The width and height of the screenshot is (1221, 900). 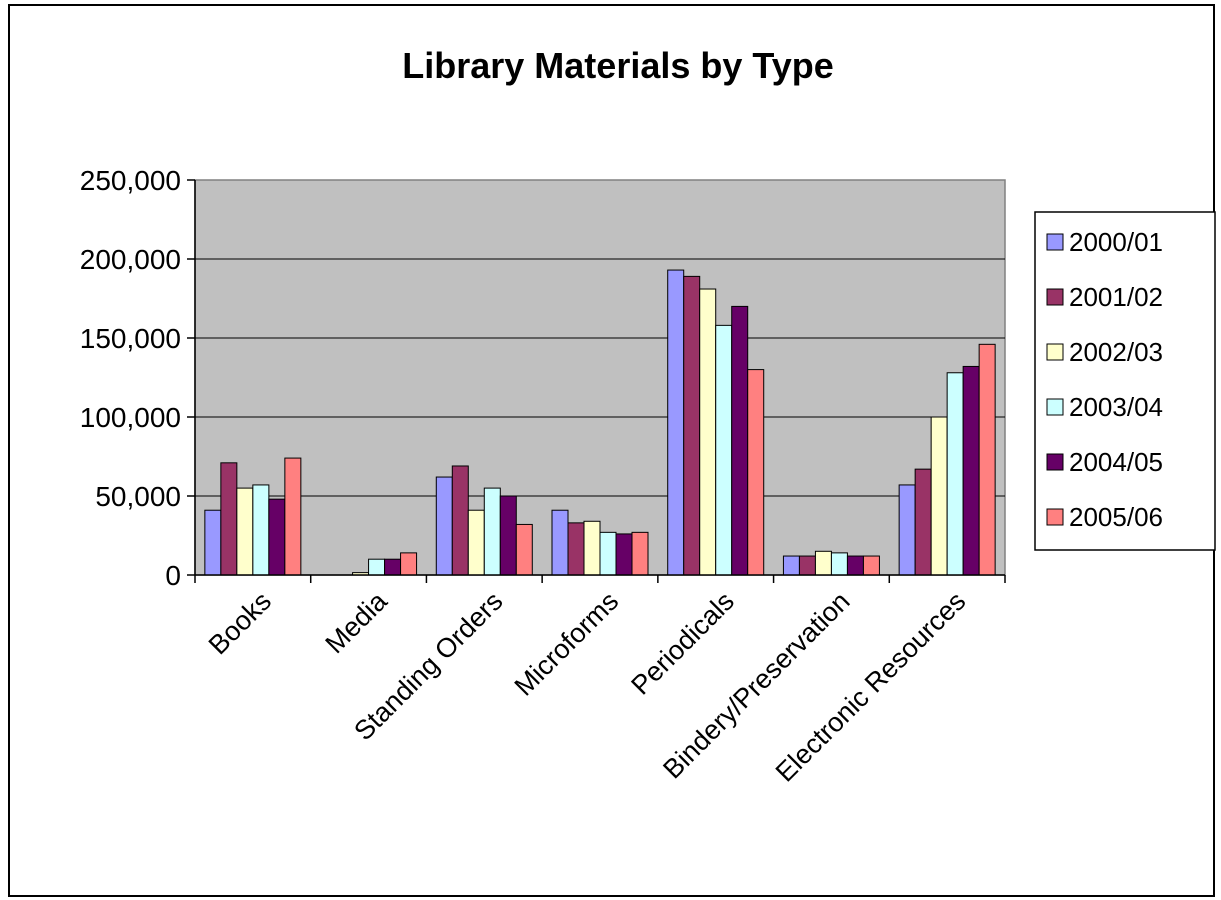 What do you see at coordinates (130, 417) in the screenshot?
I see `y-tick-label: 100,000` at bounding box center [130, 417].